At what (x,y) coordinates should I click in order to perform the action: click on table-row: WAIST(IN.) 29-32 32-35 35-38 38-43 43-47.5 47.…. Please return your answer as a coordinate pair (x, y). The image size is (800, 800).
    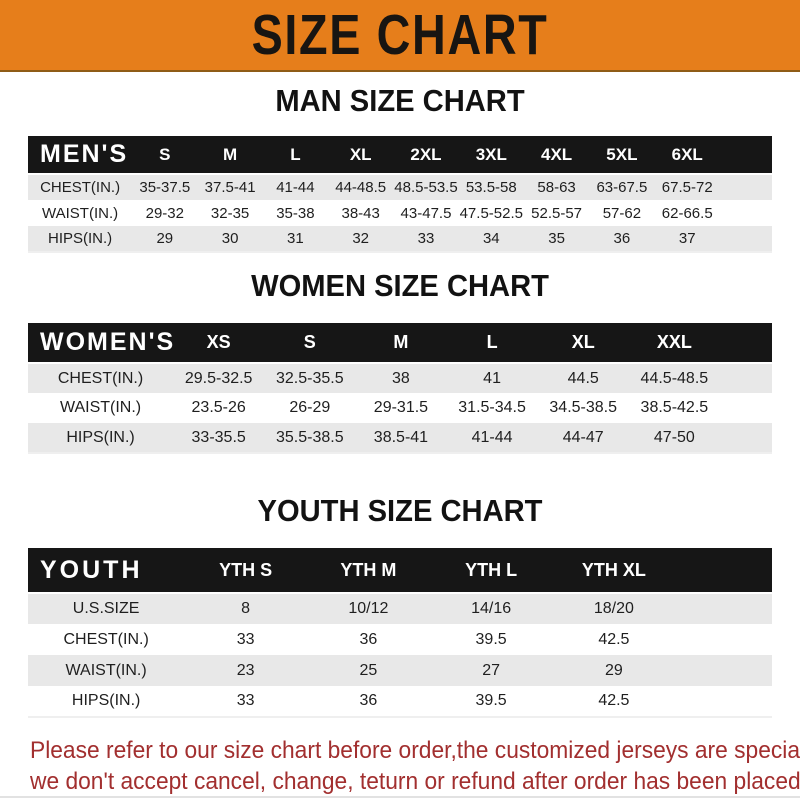
    Looking at the image, I should click on (400, 213).